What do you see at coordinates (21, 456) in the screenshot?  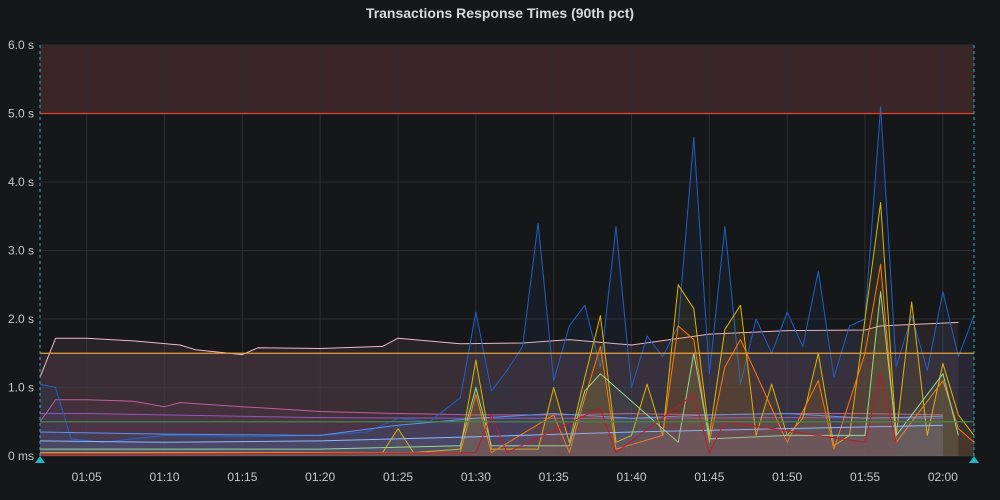 I see `y-tick-label: 0 ms` at bounding box center [21, 456].